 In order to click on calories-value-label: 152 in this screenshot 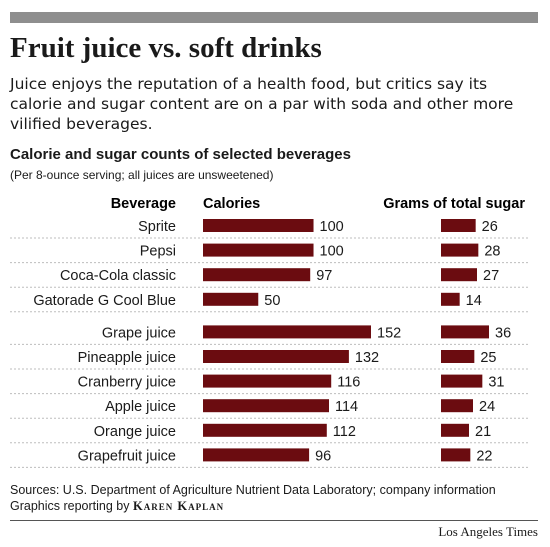, I will do `click(389, 333)`.